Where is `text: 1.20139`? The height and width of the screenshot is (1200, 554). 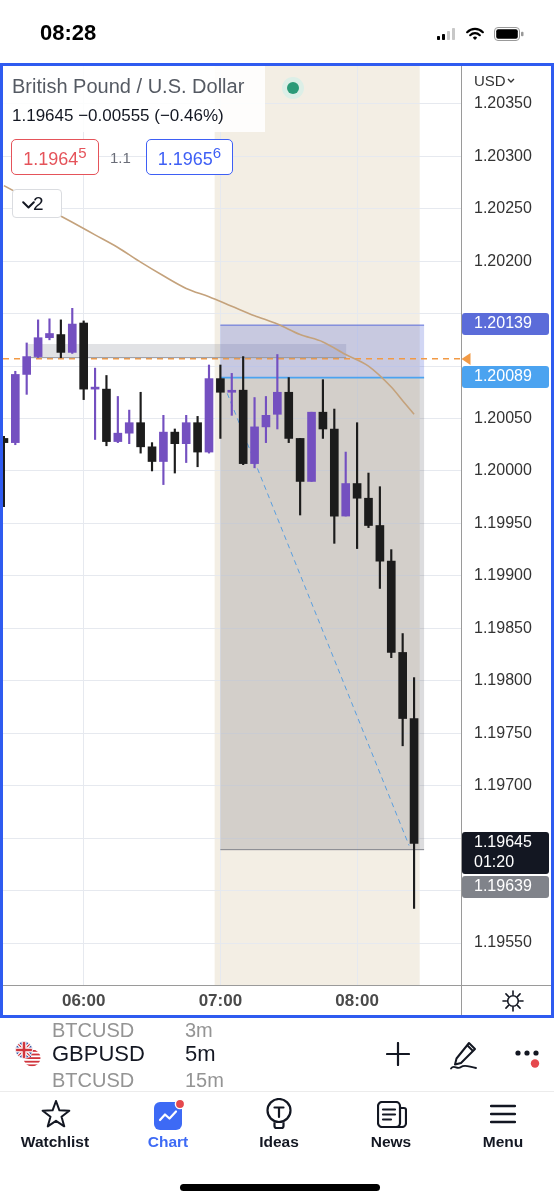
text: 1.20139 is located at coordinates (503, 323).